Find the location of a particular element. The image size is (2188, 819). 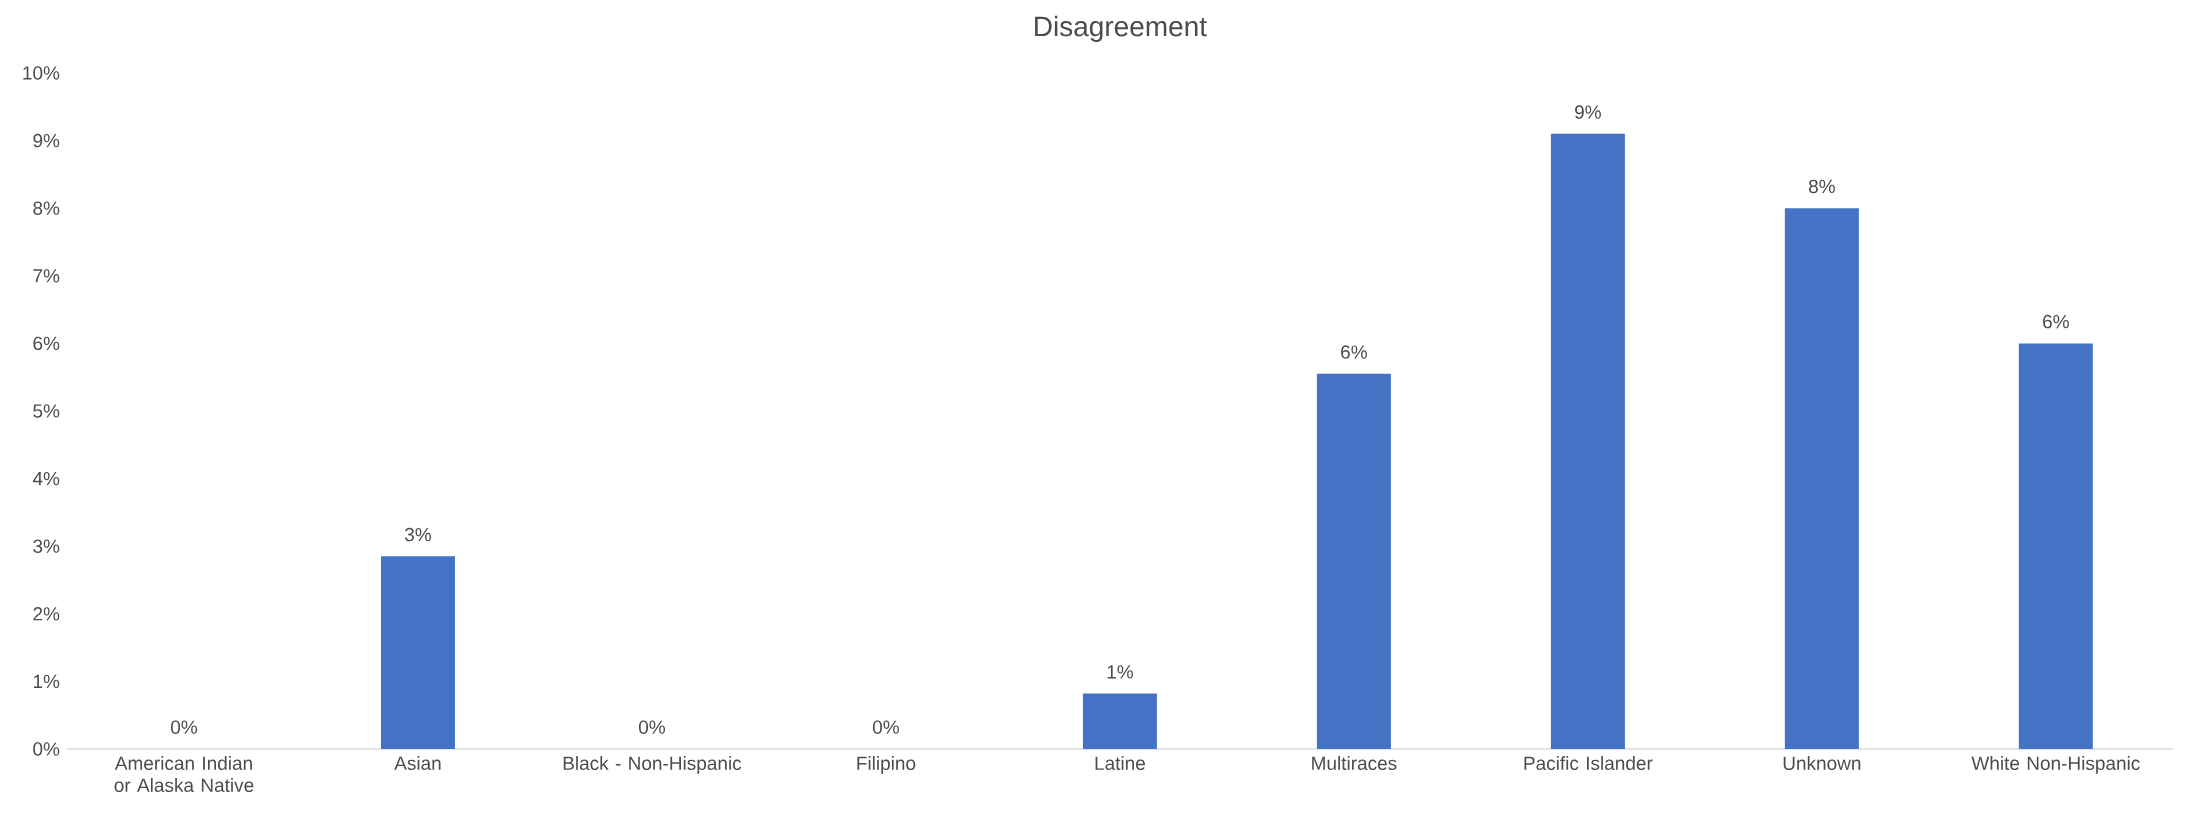

x-tick-label: Black - Non-Hispanic is located at coordinates (652, 765).